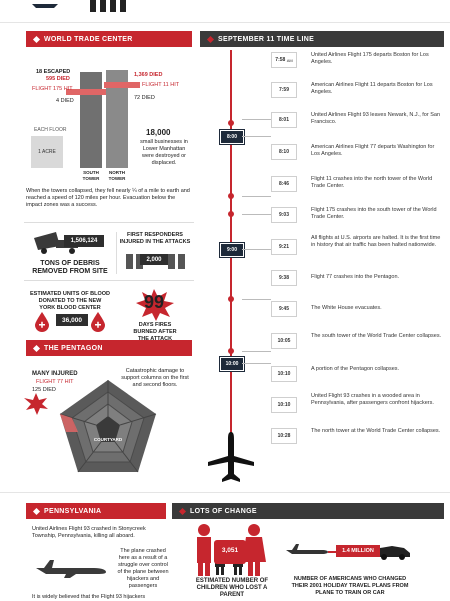 This screenshot has width=450, height=601. I want to click on responders-icon, so click(155, 261).